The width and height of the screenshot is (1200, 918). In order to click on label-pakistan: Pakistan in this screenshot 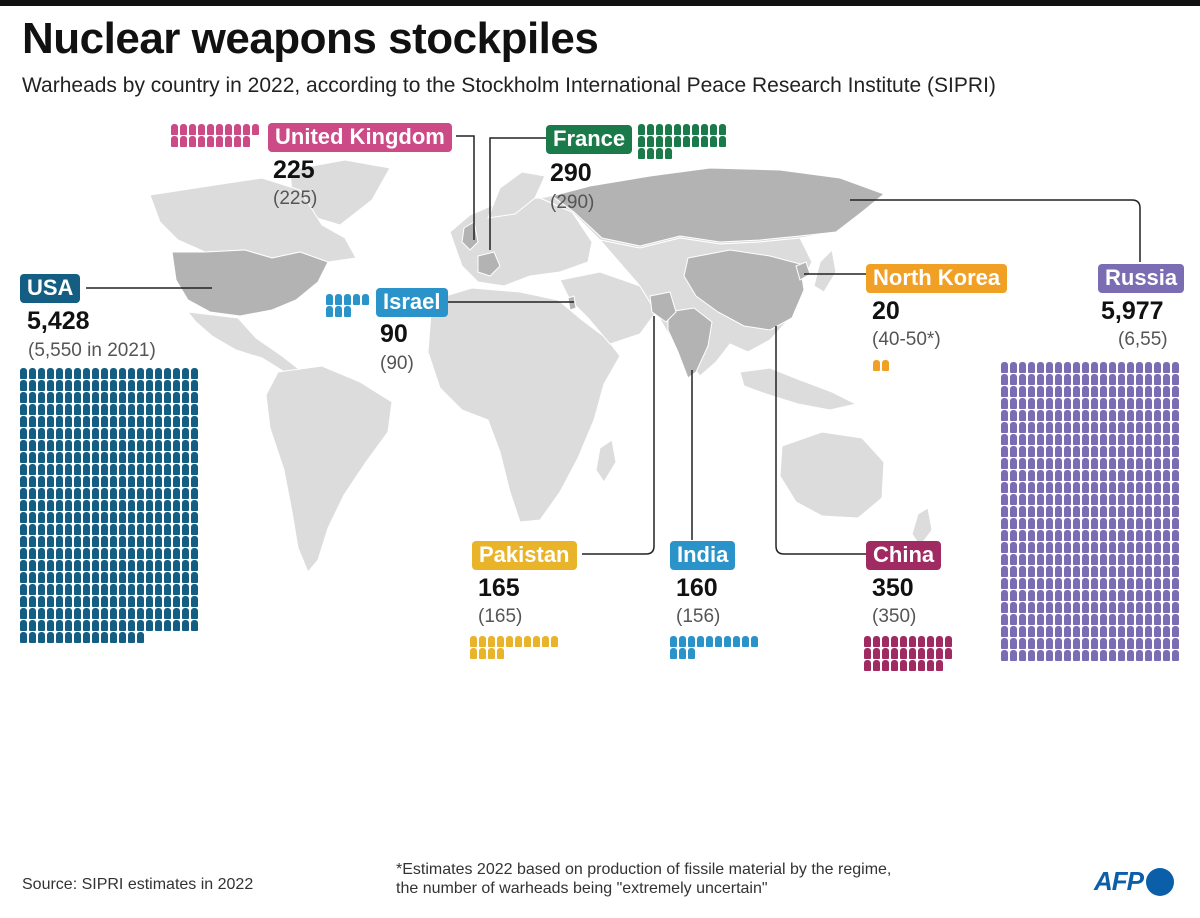, I will do `click(524, 555)`.